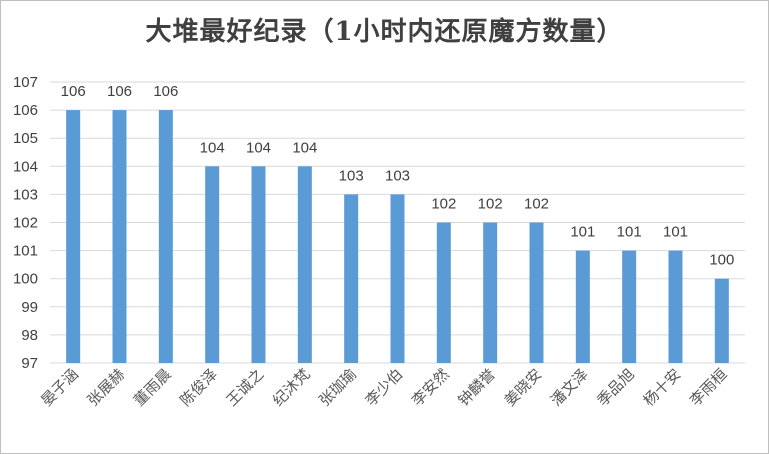 The width and height of the screenshot is (769, 454). Describe the element at coordinates (337, 387) in the screenshot. I see `x-category-label: 张珈瑜` at that location.